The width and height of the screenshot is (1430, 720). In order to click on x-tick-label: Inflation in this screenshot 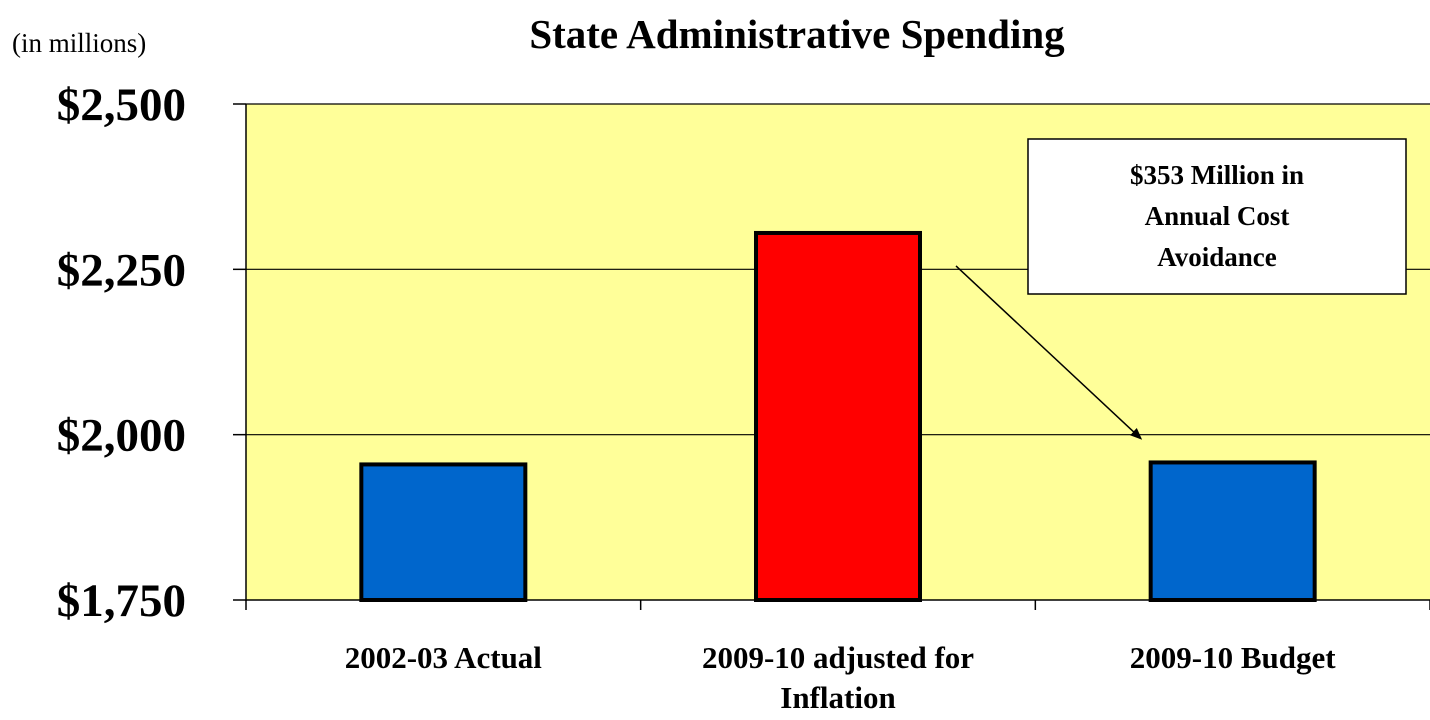, I will do `click(837, 697)`.